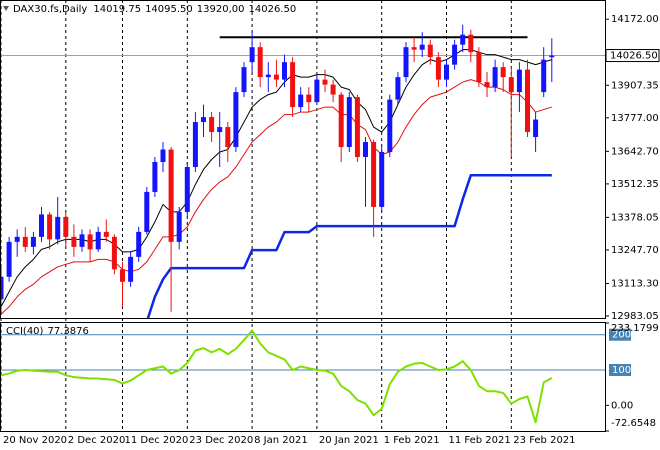 This screenshot has width=660, height=450. Describe the element at coordinates (349, 440) in the screenshot. I see `x-tick-label: 20 Jan 2021` at that location.